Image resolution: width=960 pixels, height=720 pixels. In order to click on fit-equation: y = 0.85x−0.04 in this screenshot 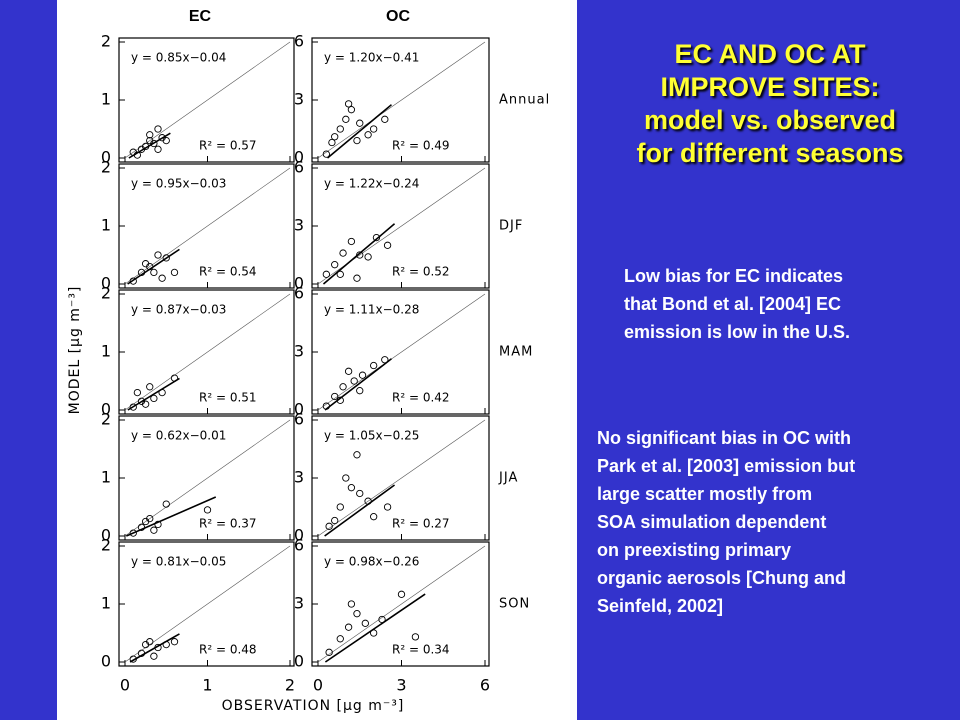, I will do `click(178, 58)`.